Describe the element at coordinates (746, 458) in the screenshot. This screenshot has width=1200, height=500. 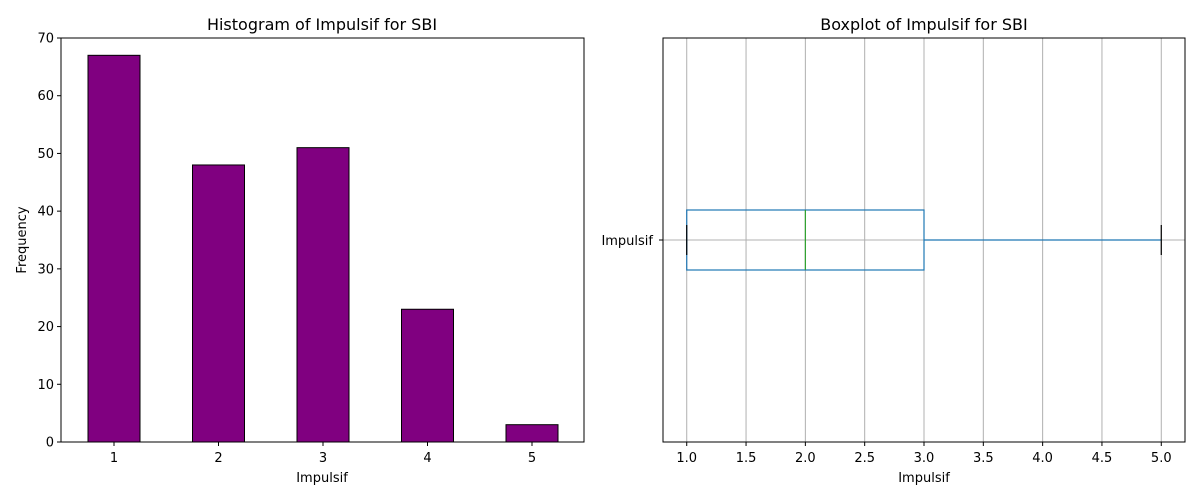
I see `boxplot-xtick-label: 1.5` at that location.